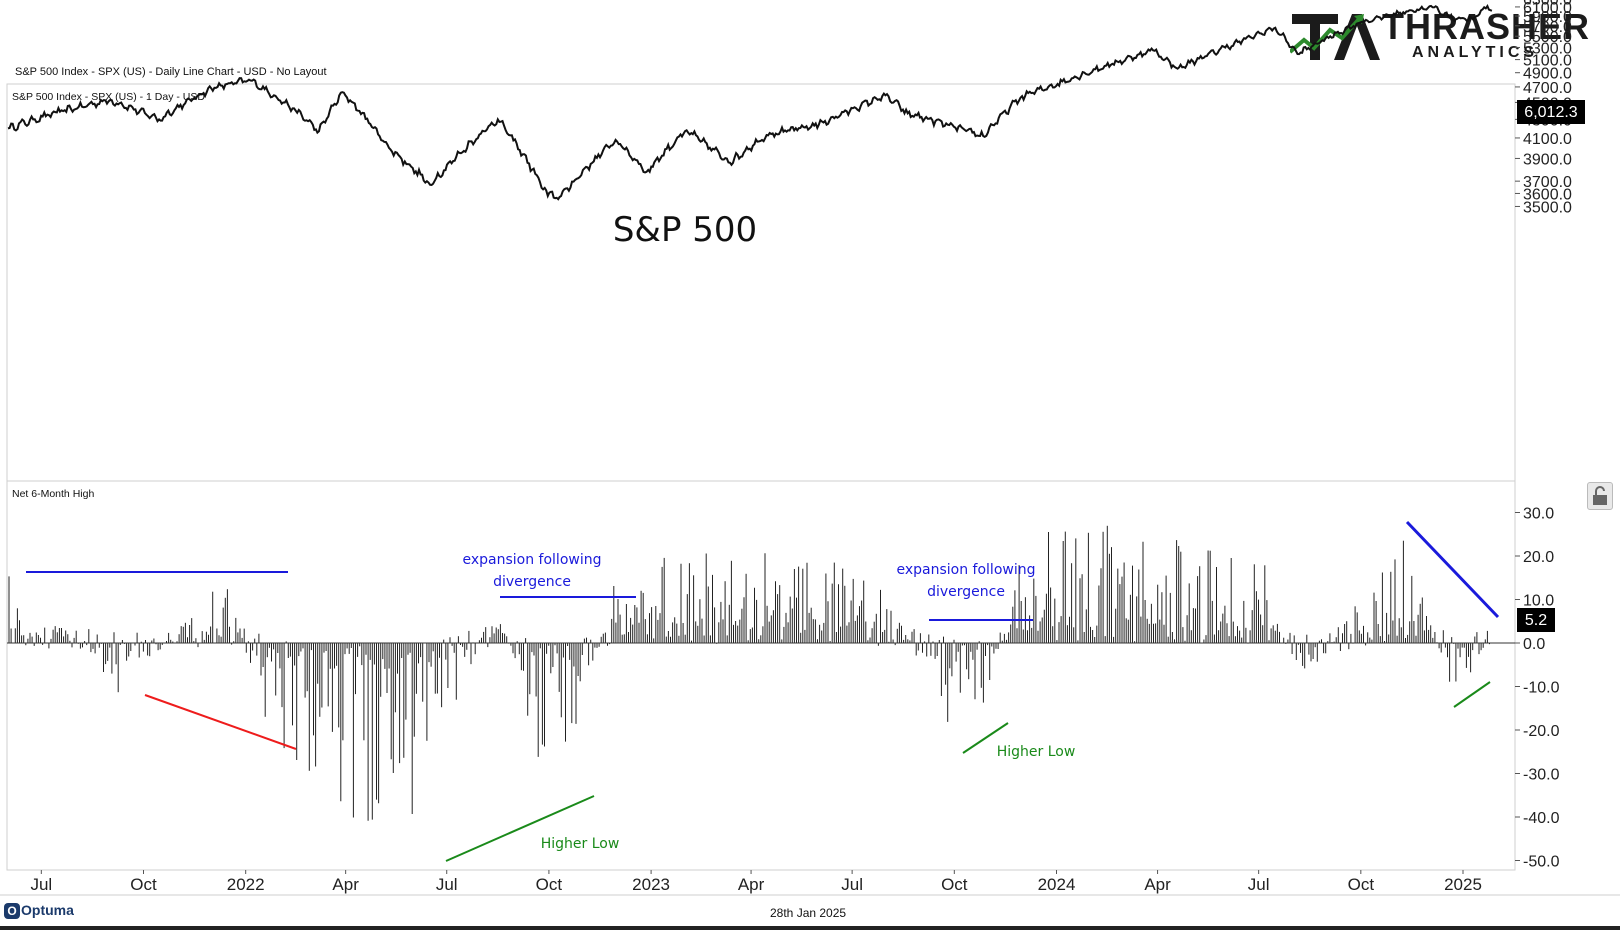 The image size is (1620, 930). I want to click on breadth-tick-label: -50.0, so click(1541, 862).